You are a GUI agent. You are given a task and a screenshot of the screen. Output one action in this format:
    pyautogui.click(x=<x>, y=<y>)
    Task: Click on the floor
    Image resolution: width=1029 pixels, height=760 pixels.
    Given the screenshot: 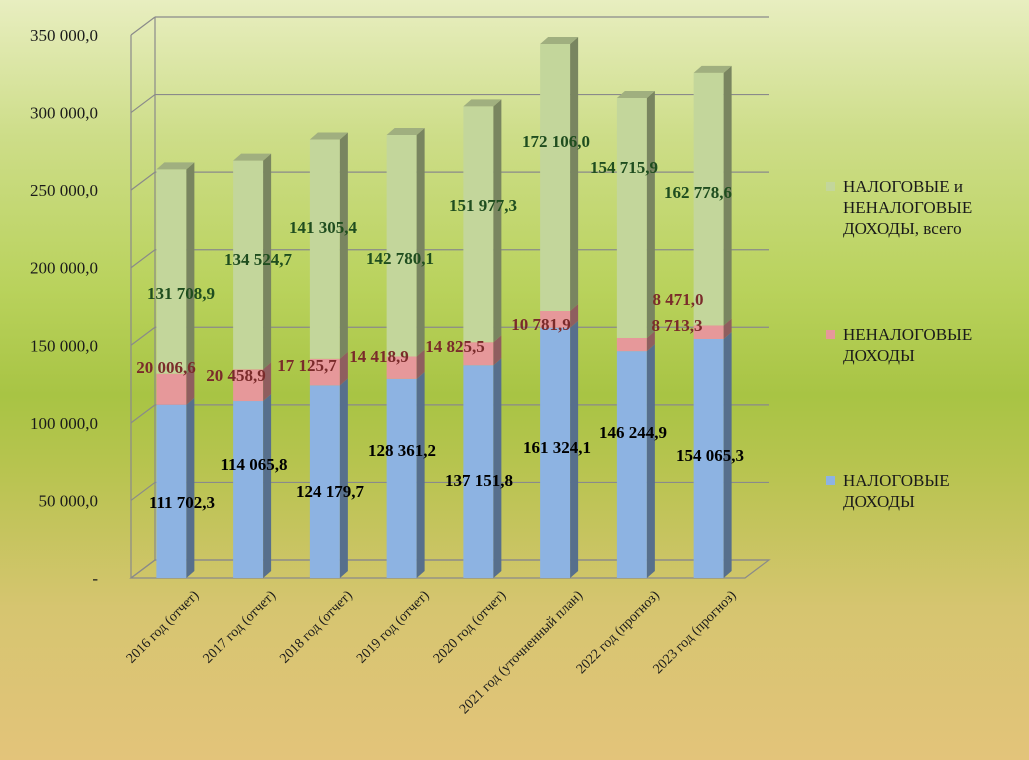 What is the action you would take?
    pyautogui.click(x=450, y=569)
    